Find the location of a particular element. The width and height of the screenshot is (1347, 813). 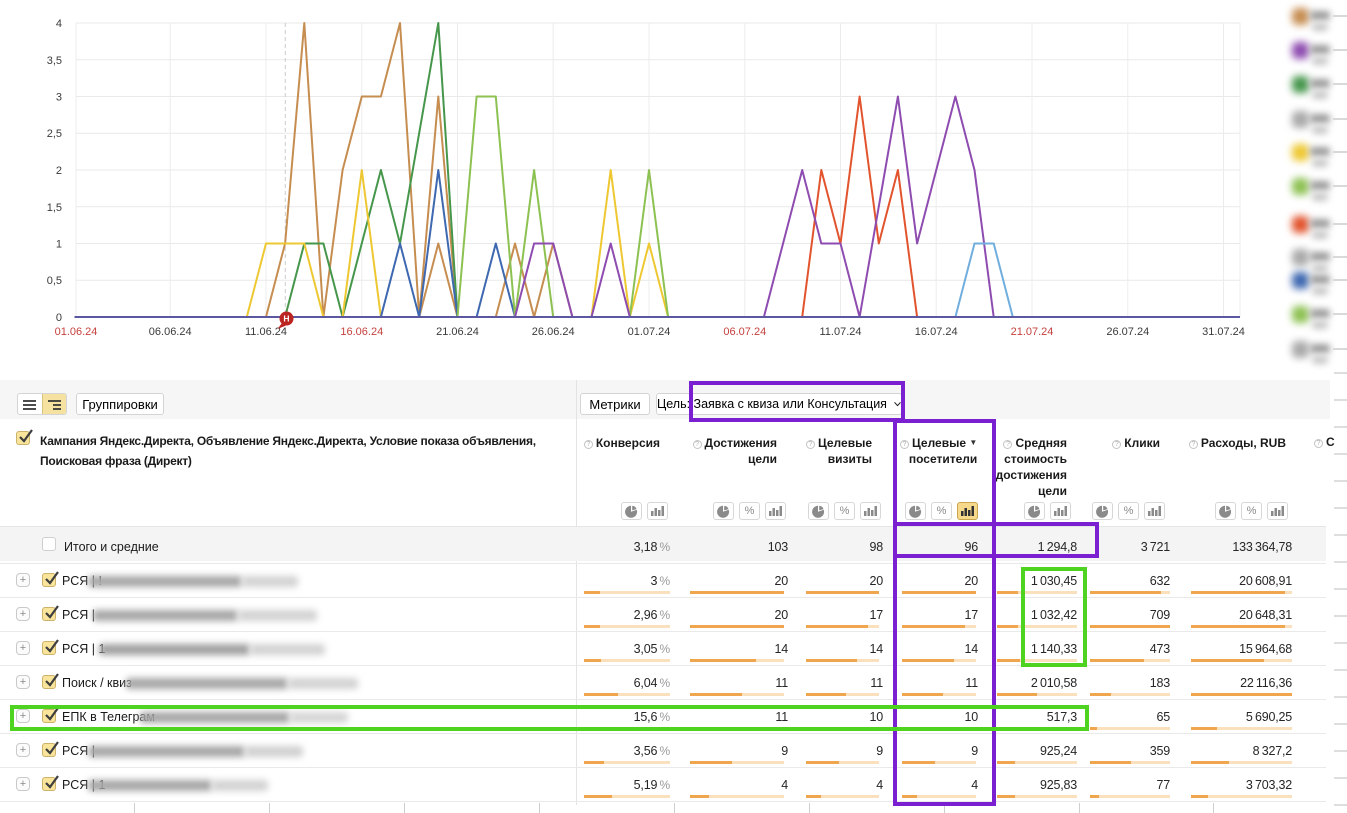

svg-text: 06.07.24 is located at coordinates (744, 332).